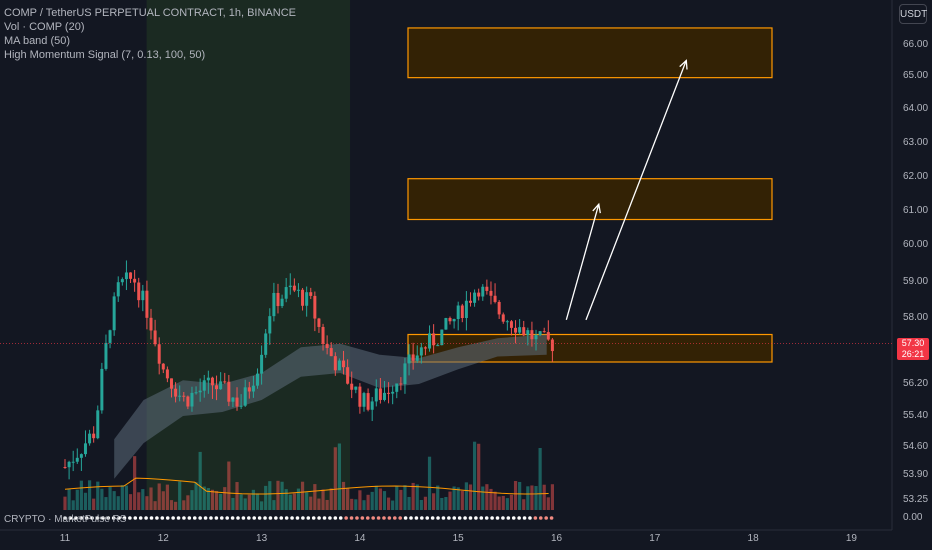 The image size is (932, 550). I want to click on price-tick: 62.00, so click(916, 176).